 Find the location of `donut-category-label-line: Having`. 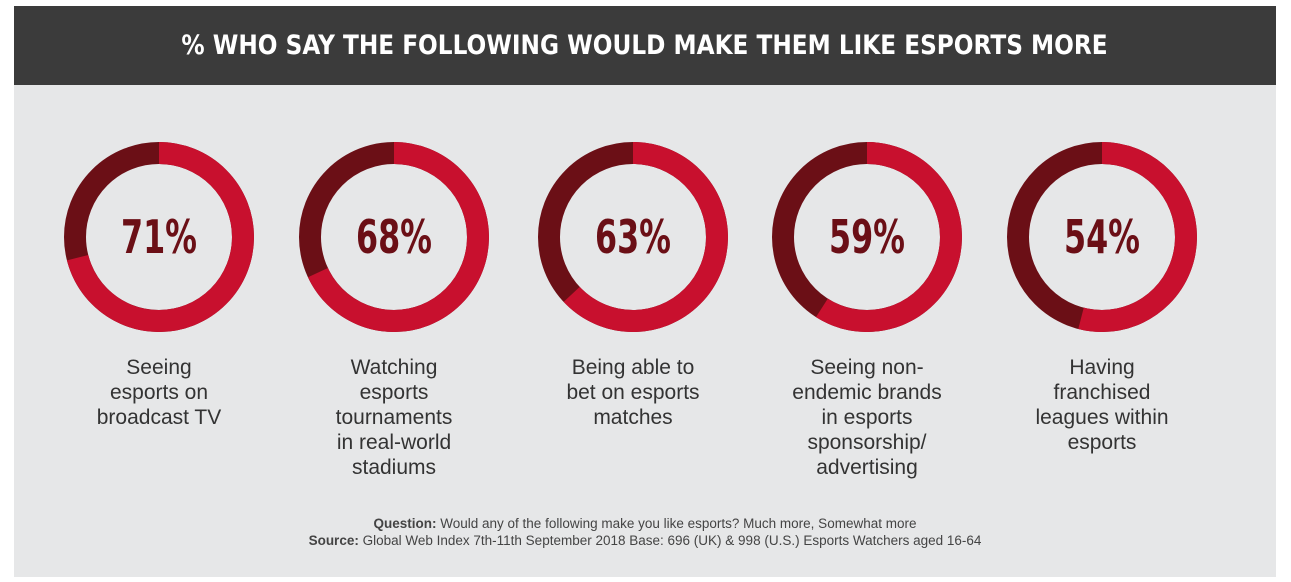

donut-category-label-line: Having is located at coordinates (1102, 367).